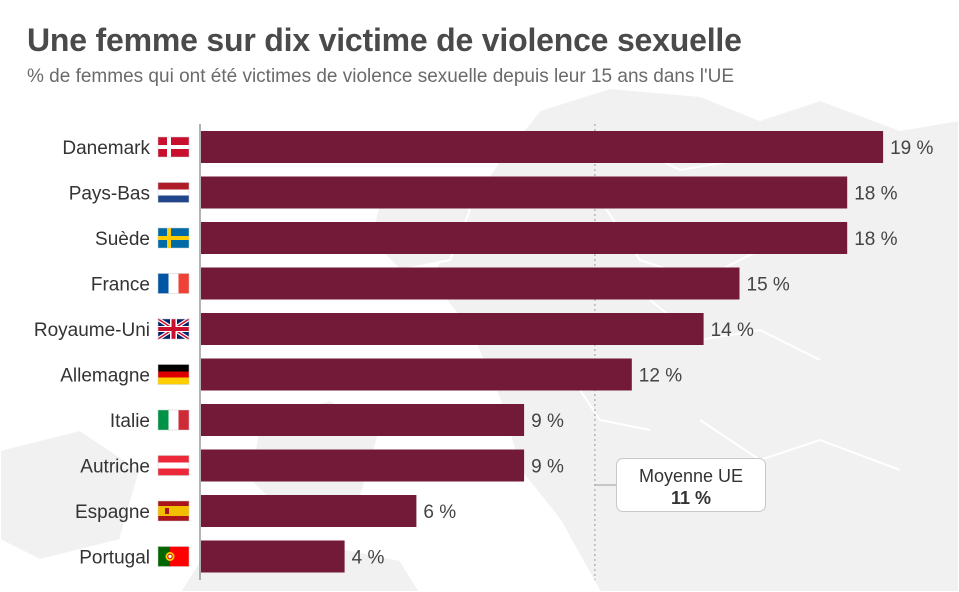 Image resolution: width=959 pixels, height=592 pixels. I want to click on flag-spain-icon, so click(173, 511).